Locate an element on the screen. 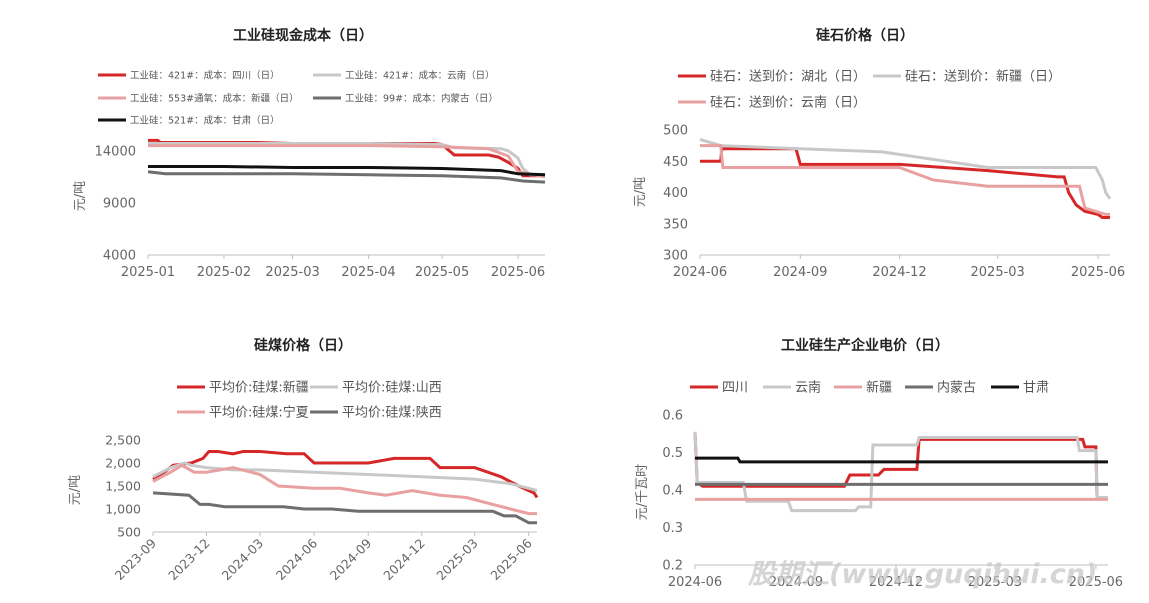 The image size is (1149, 603). legend-label: 硅石：送到价：新疆（日） is located at coordinates (983, 77).